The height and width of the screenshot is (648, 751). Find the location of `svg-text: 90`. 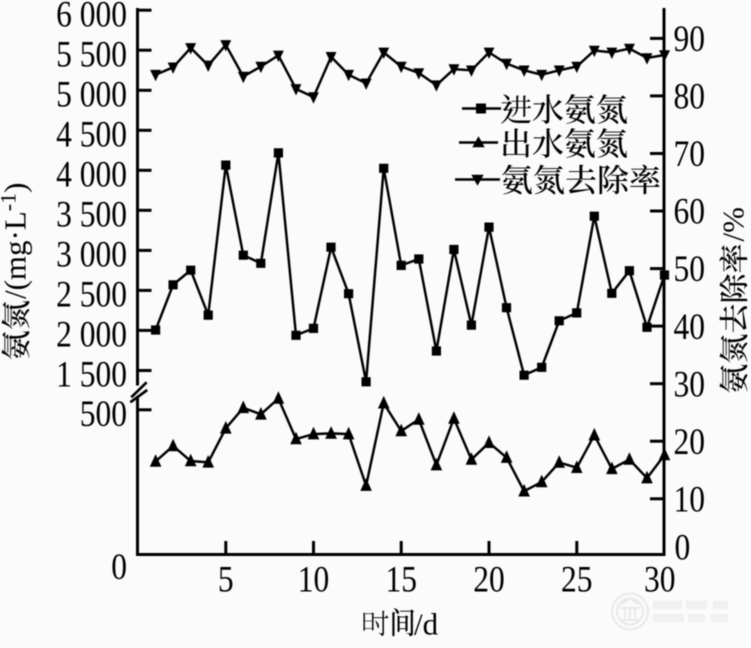

svg-text: 90 is located at coordinates (689, 39).